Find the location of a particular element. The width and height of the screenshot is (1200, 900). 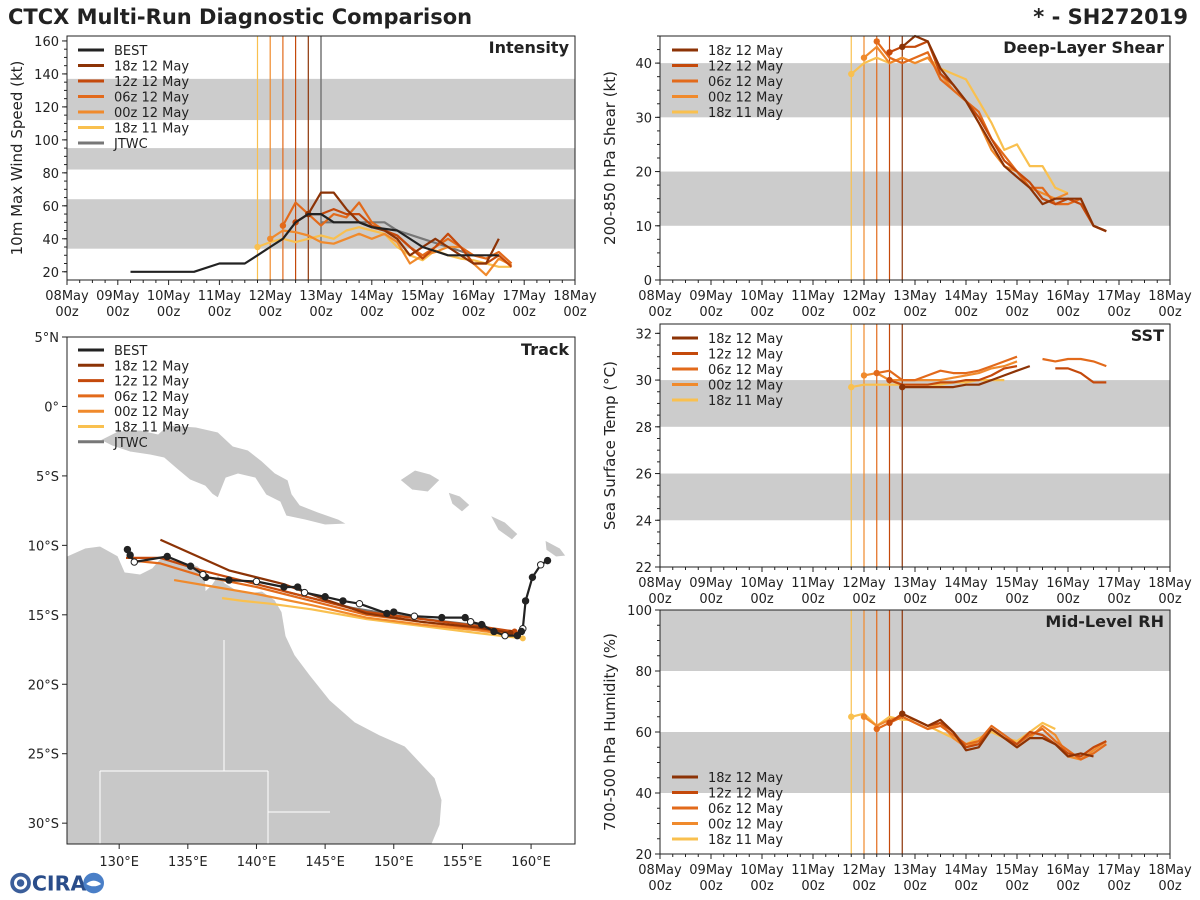

rh-xtick-day: 10May is located at coordinates (762, 870).